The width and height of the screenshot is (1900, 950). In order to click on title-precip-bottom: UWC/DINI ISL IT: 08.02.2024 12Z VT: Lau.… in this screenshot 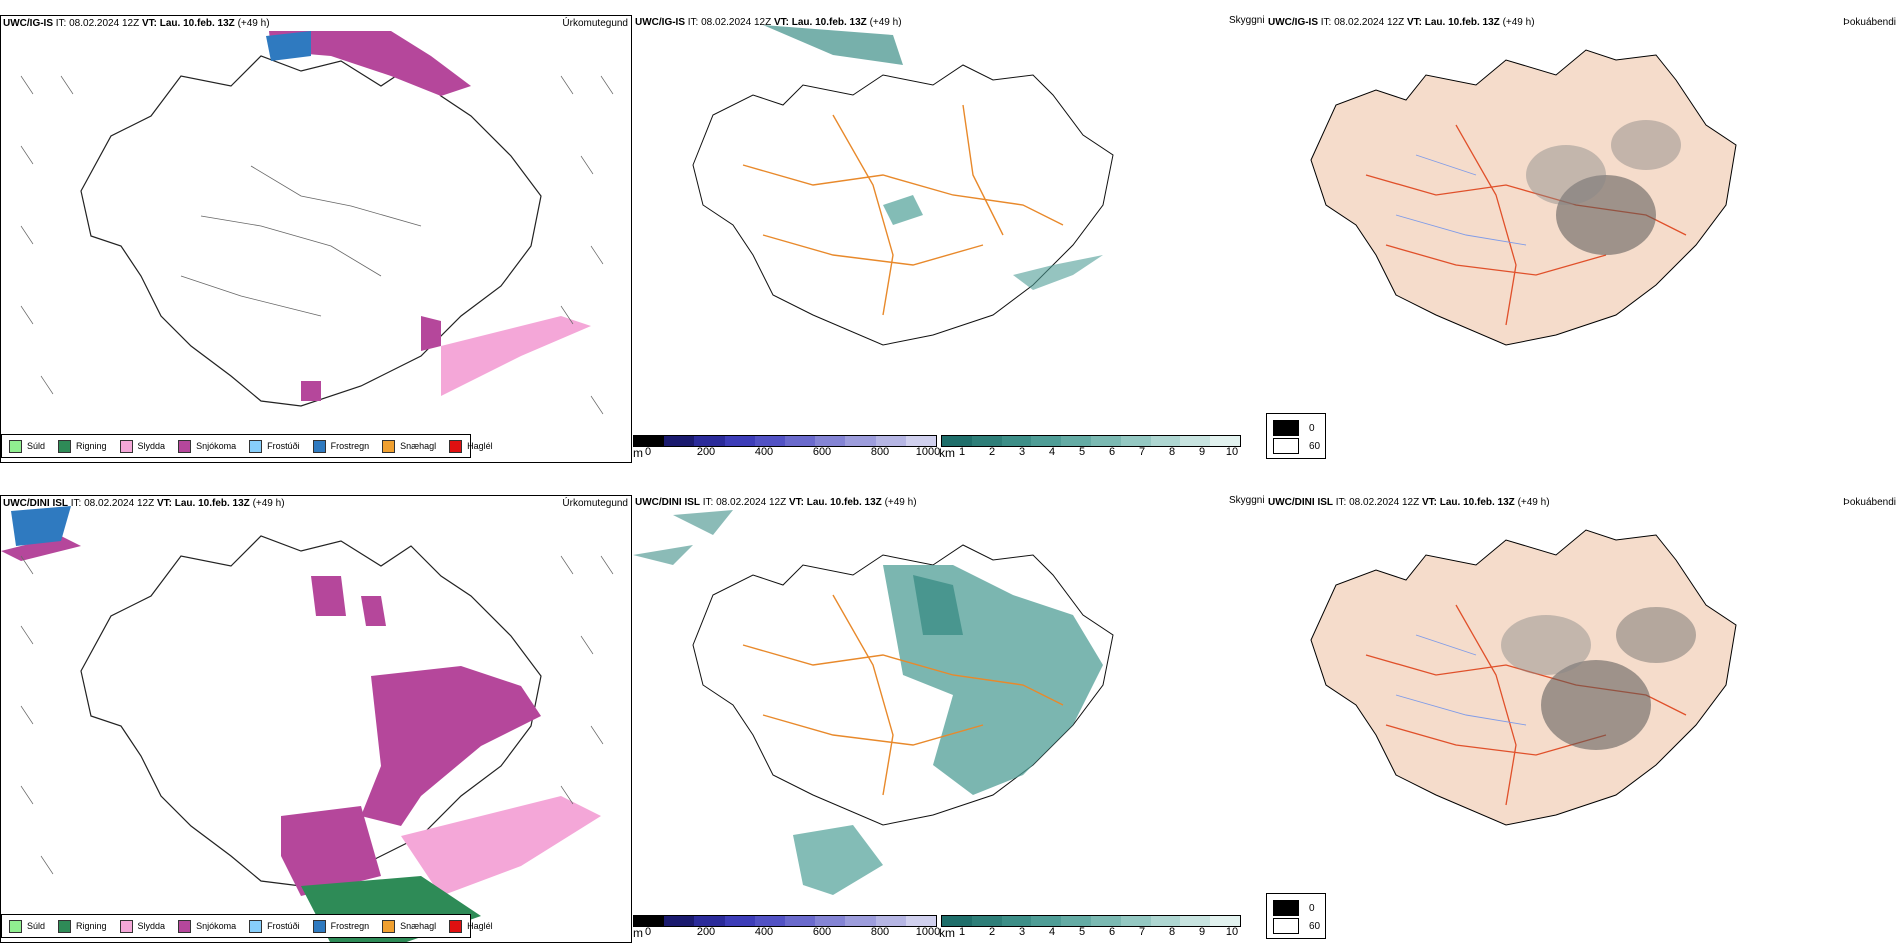, I will do `click(144, 503)`.